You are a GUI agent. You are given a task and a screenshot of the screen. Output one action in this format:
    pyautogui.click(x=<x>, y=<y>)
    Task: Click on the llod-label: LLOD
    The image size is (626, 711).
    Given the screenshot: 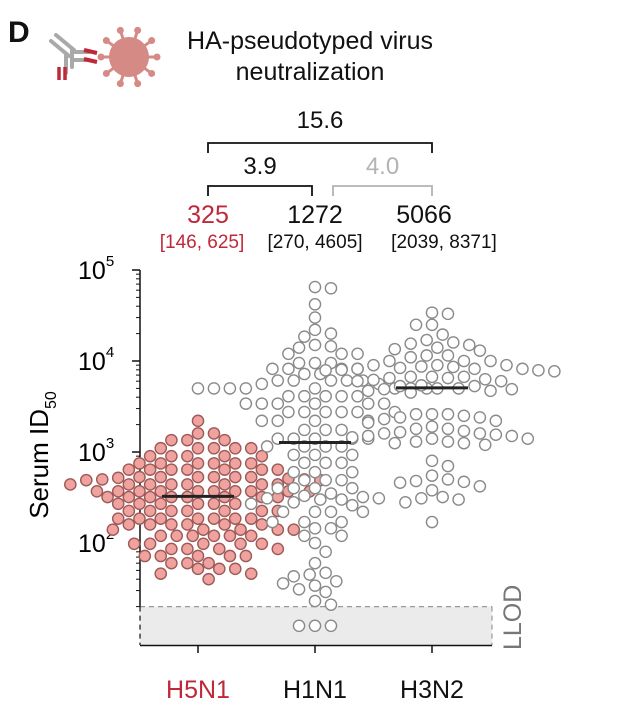 What is the action you would take?
    pyautogui.click(x=513, y=617)
    